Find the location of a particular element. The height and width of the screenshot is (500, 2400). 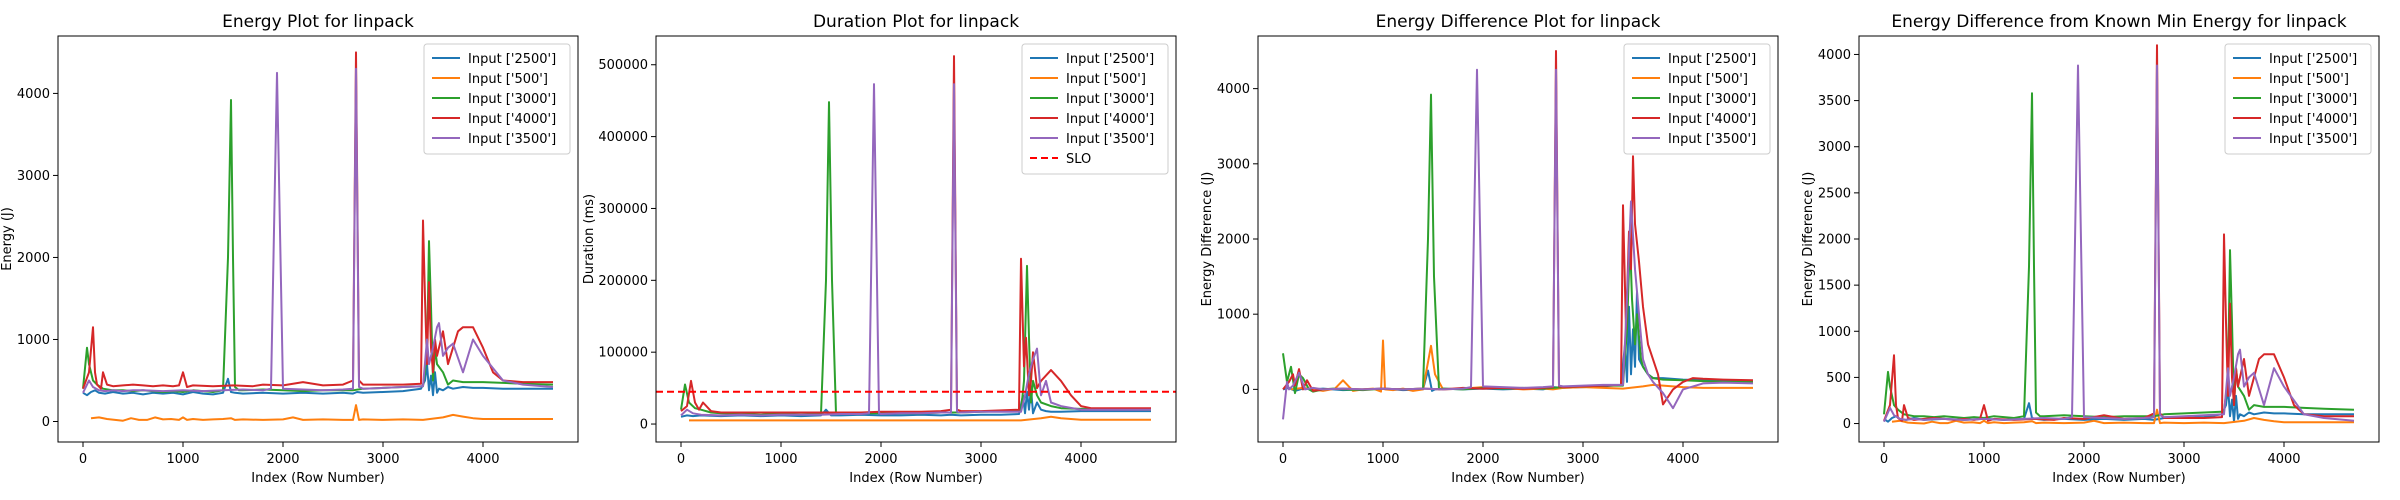

y-tick-label: 100000 is located at coordinates (623, 353).